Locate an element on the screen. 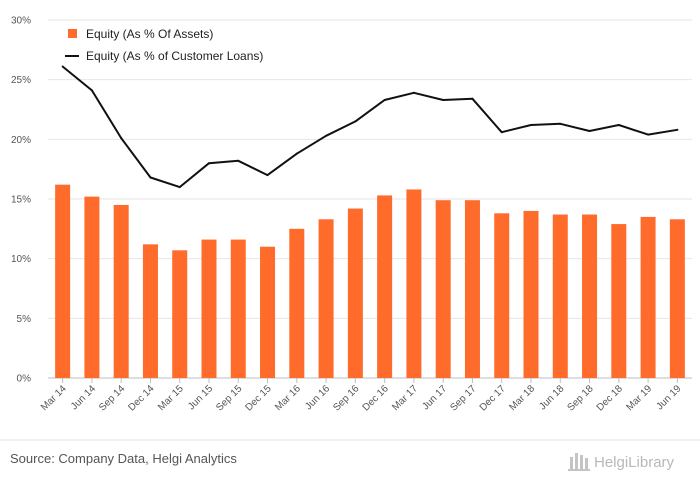 The image size is (700, 483). x-tick-label: Mar 14 is located at coordinates (54, 398).